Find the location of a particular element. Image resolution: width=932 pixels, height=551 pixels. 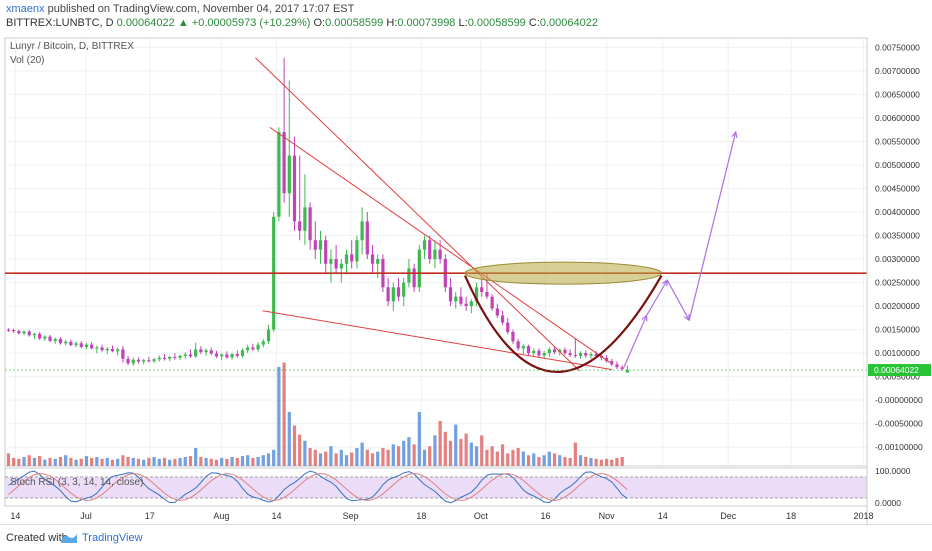

current-price-tag is located at coordinates (899, 370).